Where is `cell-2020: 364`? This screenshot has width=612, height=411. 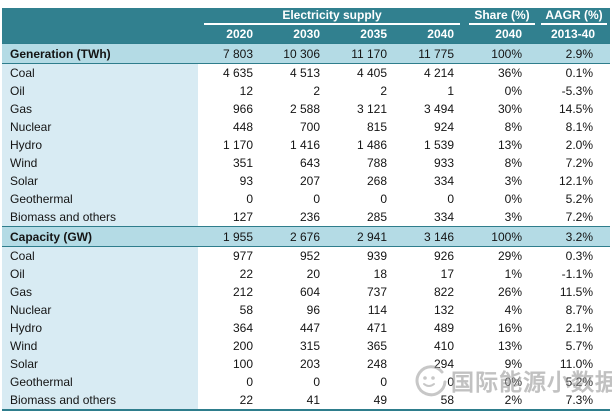
cell-2020: 364 is located at coordinates (231, 328).